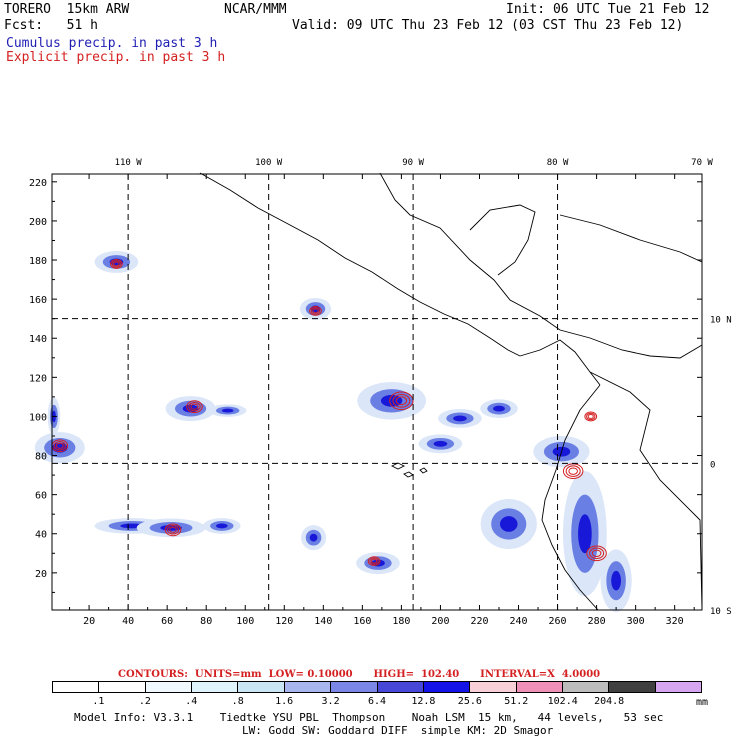  What do you see at coordinates (571, 497) in the screenshot?
I see `south-america-coast` at bounding box center [571, 497].